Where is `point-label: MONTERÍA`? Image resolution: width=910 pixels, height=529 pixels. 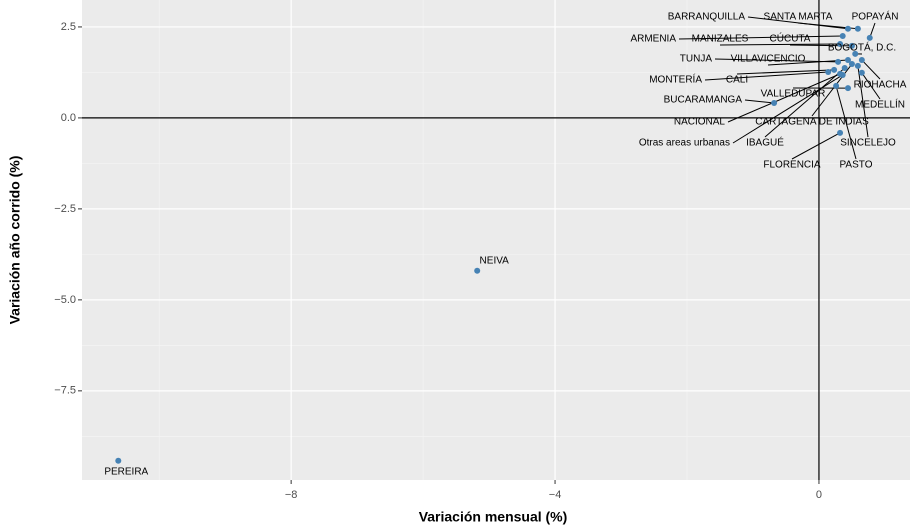 point-label: MONTERÍA is located at coordinates (675, 79).